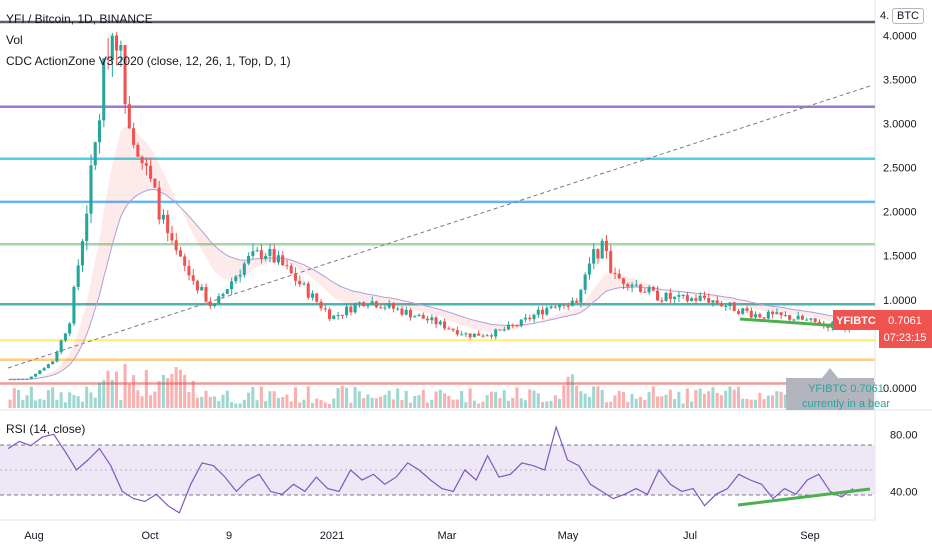 This screenshot has height=550, width=932. I want to click on rsi-tick-label: 80.00, so click(904, 435).